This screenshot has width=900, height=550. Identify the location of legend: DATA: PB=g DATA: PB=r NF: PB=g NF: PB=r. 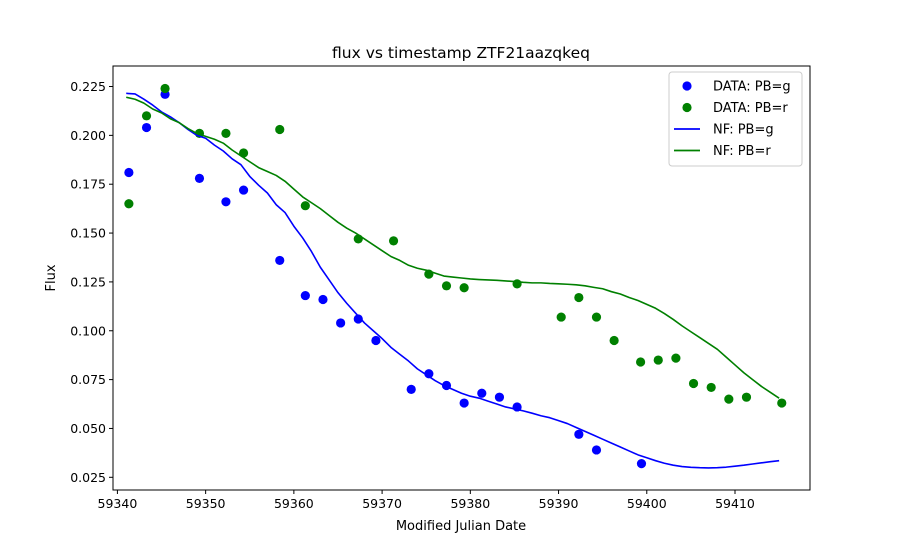
(735, 119).